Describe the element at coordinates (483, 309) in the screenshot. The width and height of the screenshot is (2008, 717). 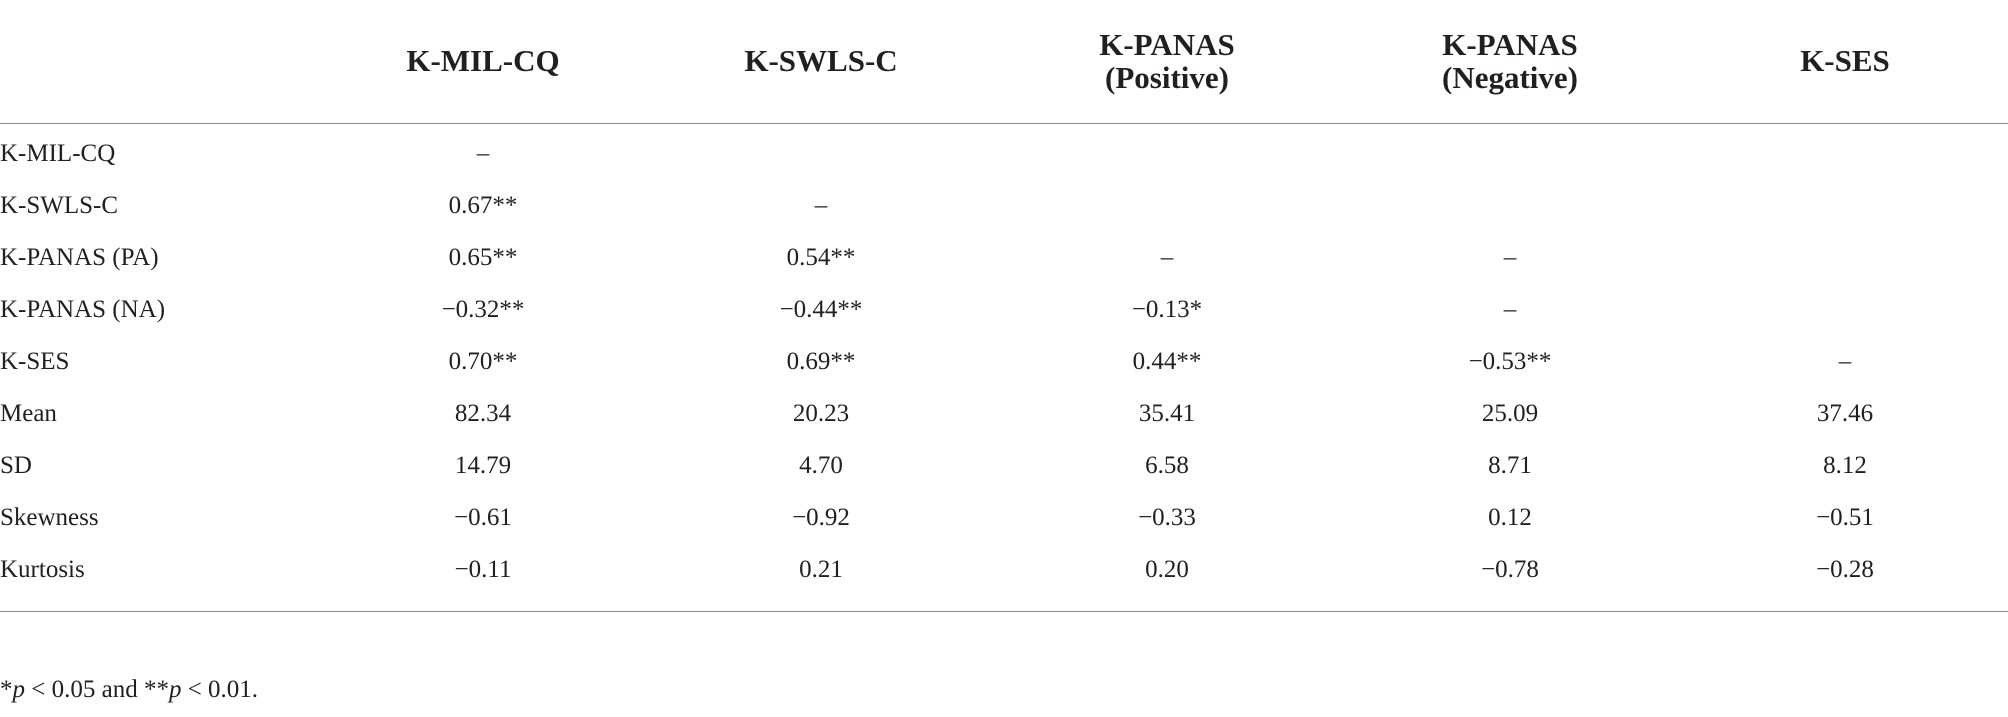
I see `table-cell: −0.32**` at that location.